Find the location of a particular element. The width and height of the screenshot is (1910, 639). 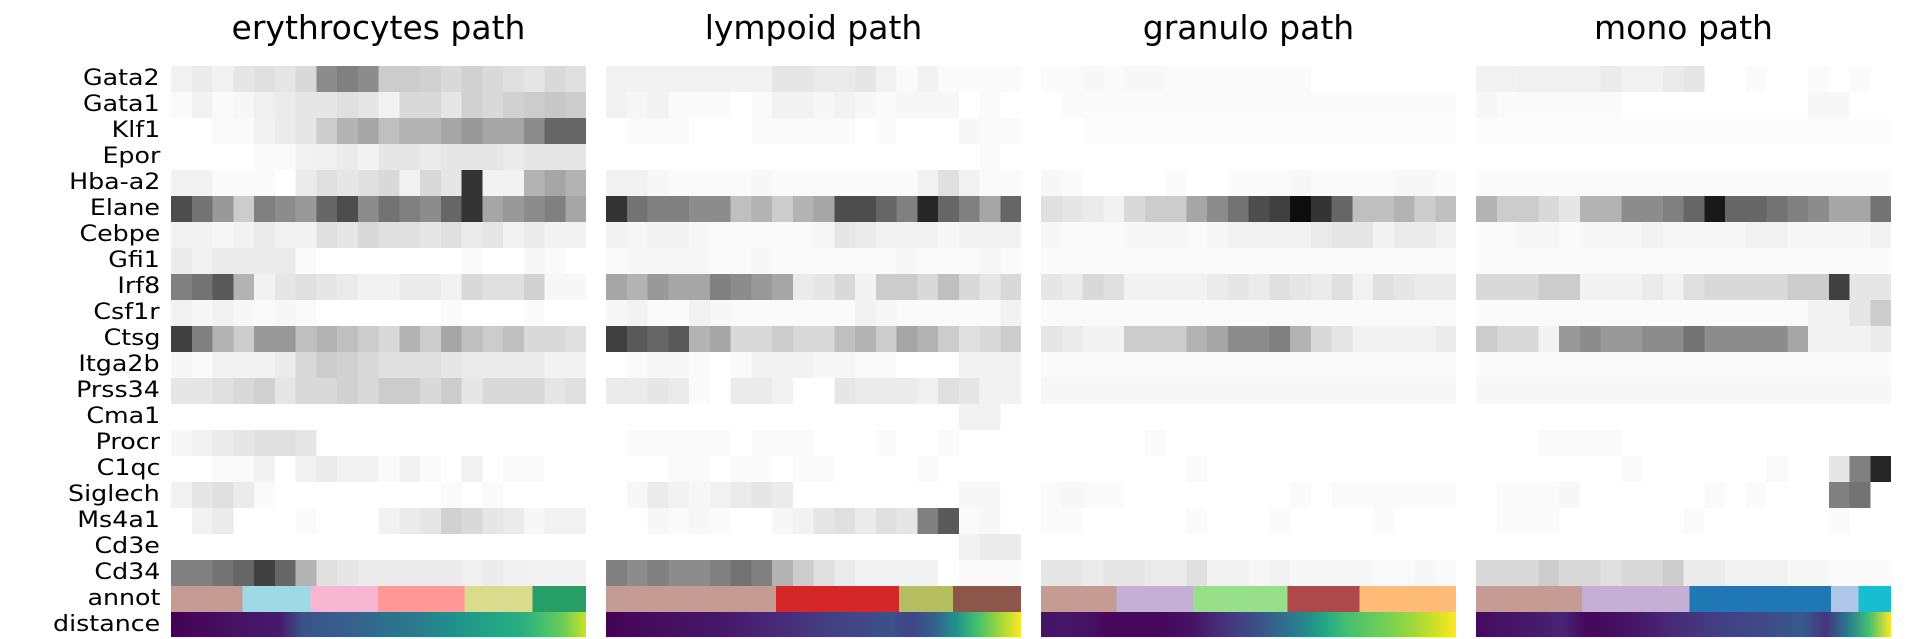

row-label: Klf1 is located at coordinates (135, 130).